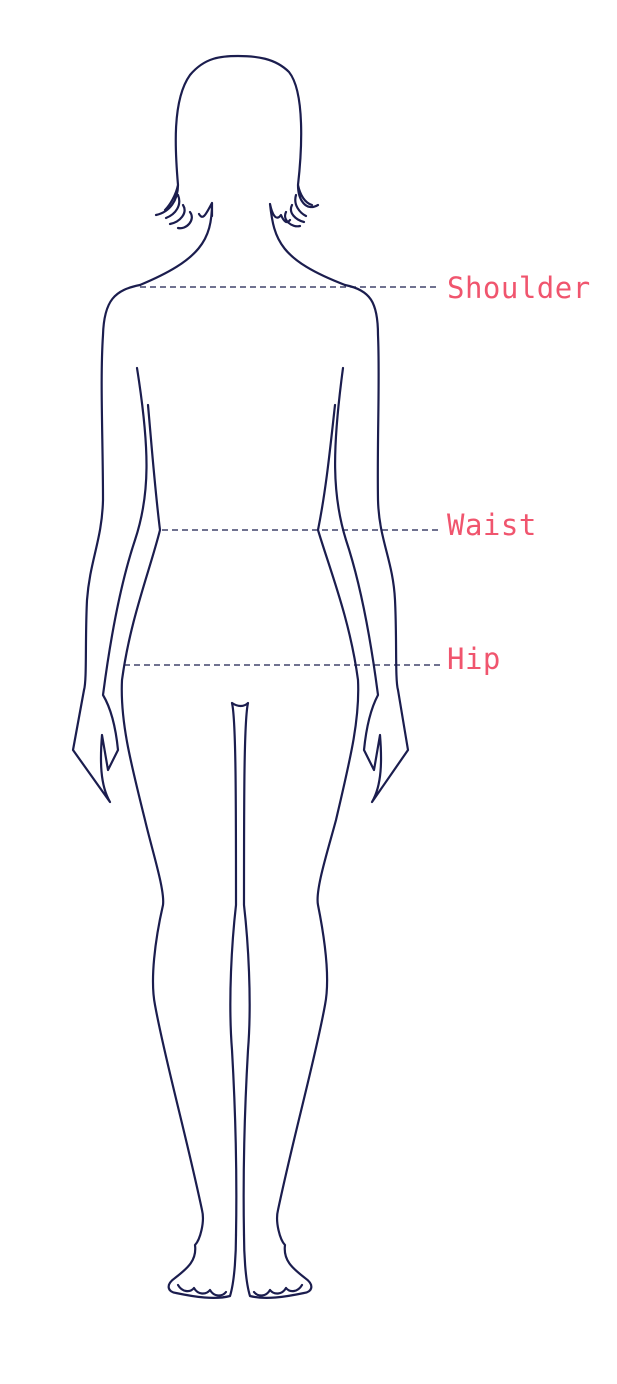  I want to click on left-arm-outline, so click(109, 543).